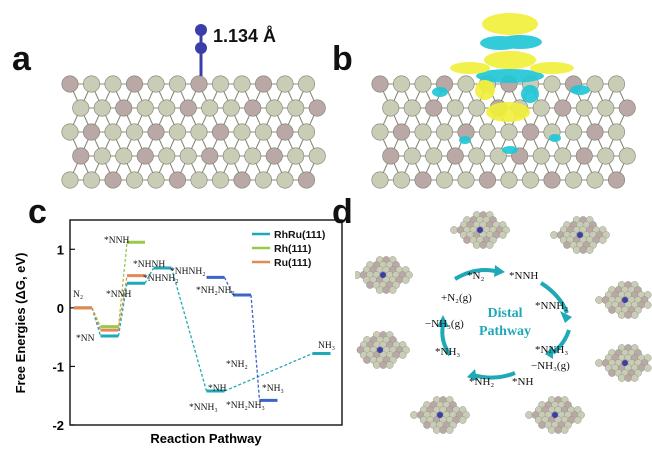 Image resolution: width=652 pixels, height=449 pixels. Describe the element at coordinates (523, 276) in the screenshot. I see `cycle-label-nnh: *NNH` at that location.